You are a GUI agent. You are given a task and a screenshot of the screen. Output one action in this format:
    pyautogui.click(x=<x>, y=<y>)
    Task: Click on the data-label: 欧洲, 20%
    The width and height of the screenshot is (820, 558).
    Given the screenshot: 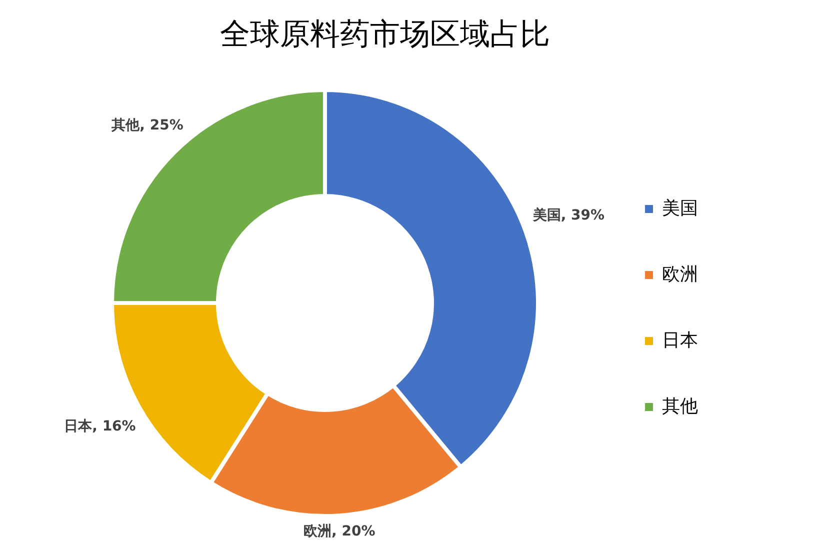 What is the action you would take?
    pyautogui.click(x=340, y=532)
    